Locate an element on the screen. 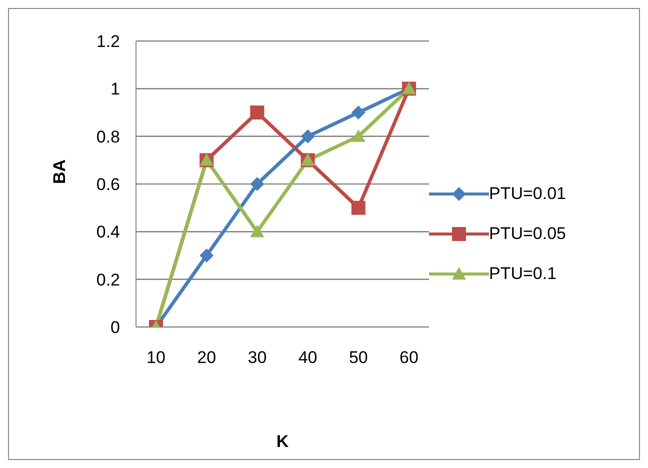 The height and width of the screenshot is (468, 648). y-tick-label: 1 is located at coordinates (115, 89).